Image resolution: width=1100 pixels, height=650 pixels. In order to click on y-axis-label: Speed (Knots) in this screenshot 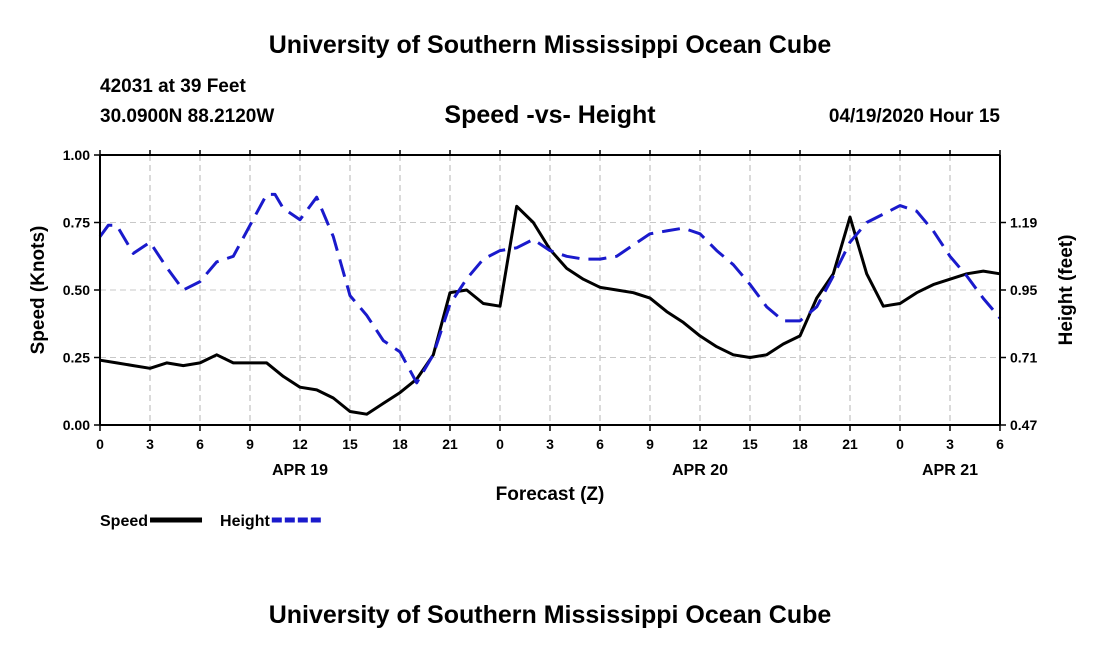, I will do `click(38, 290)`.